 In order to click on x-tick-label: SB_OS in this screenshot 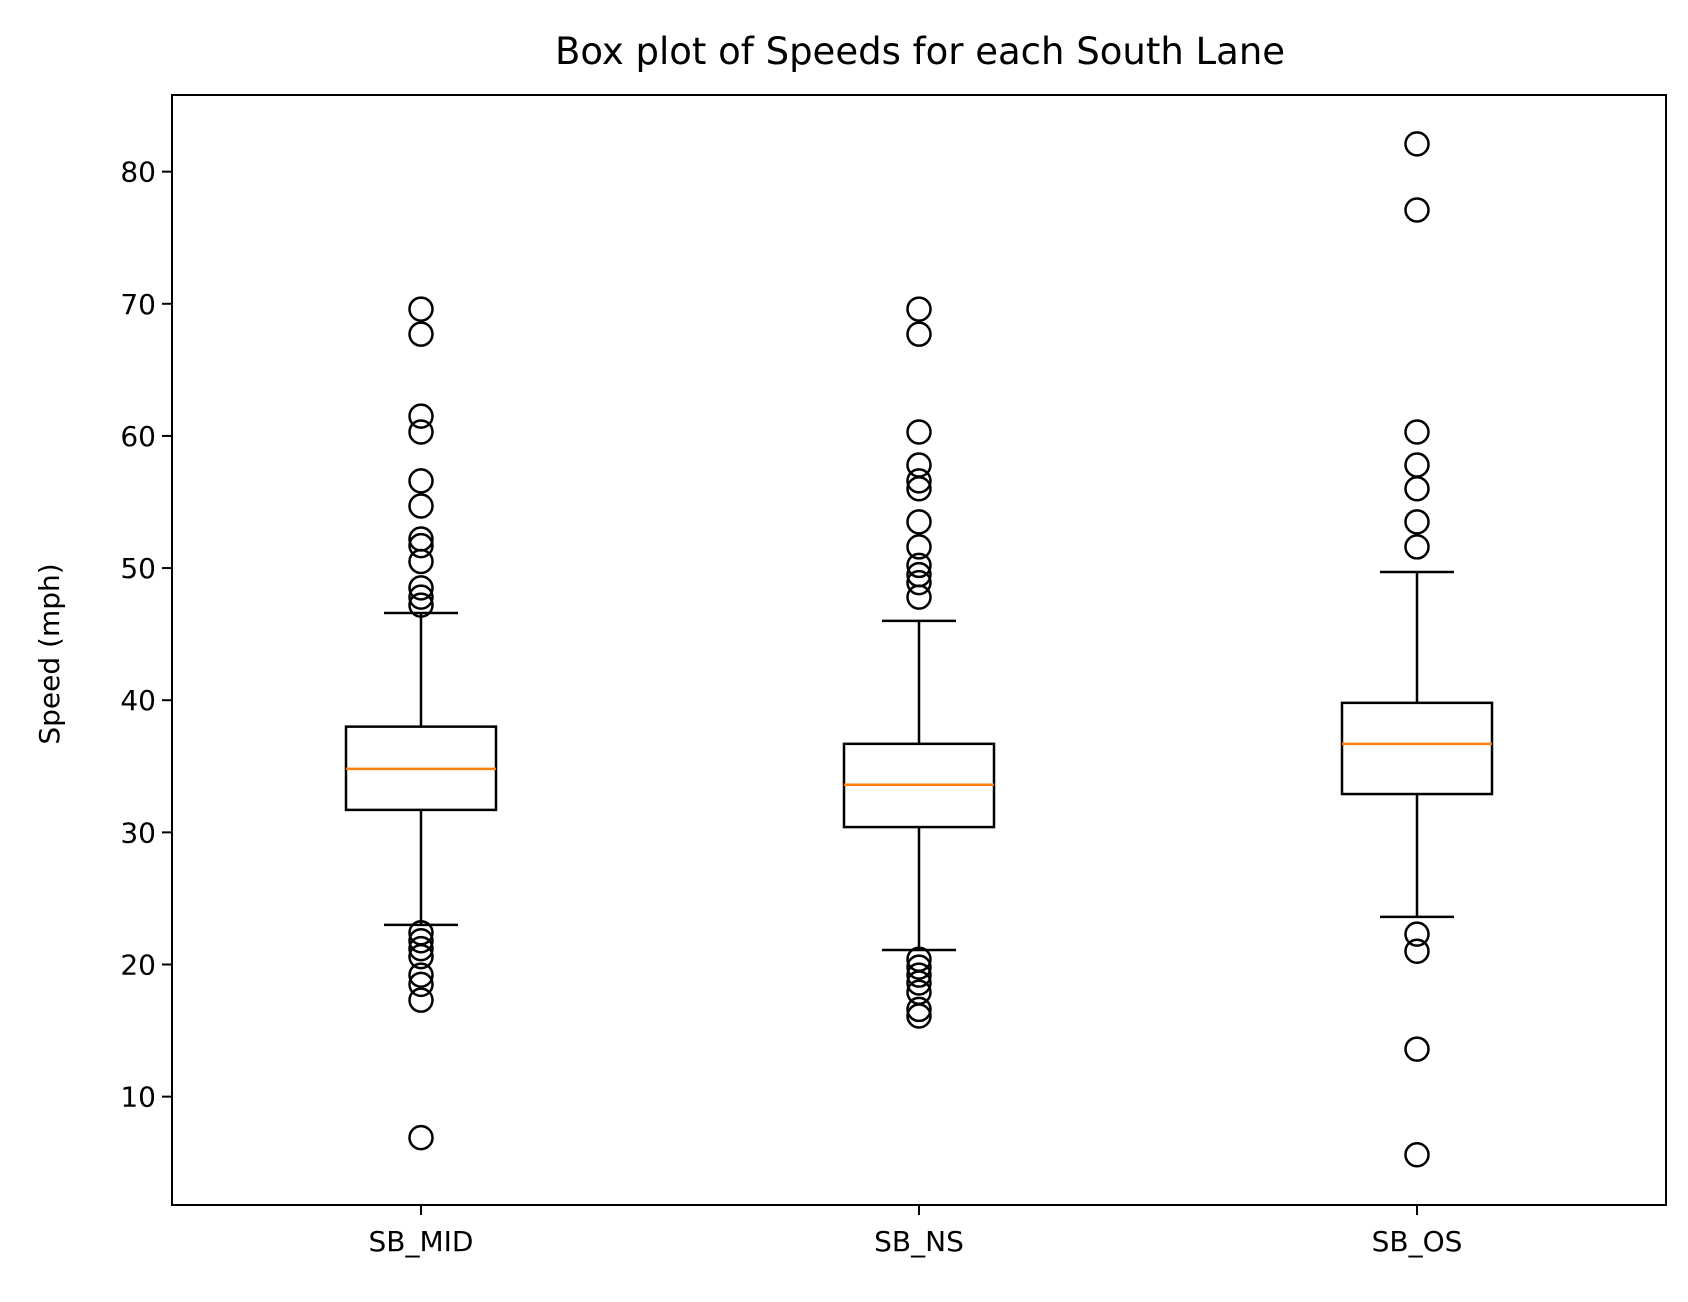, I will do `click(1417, 1241)`.